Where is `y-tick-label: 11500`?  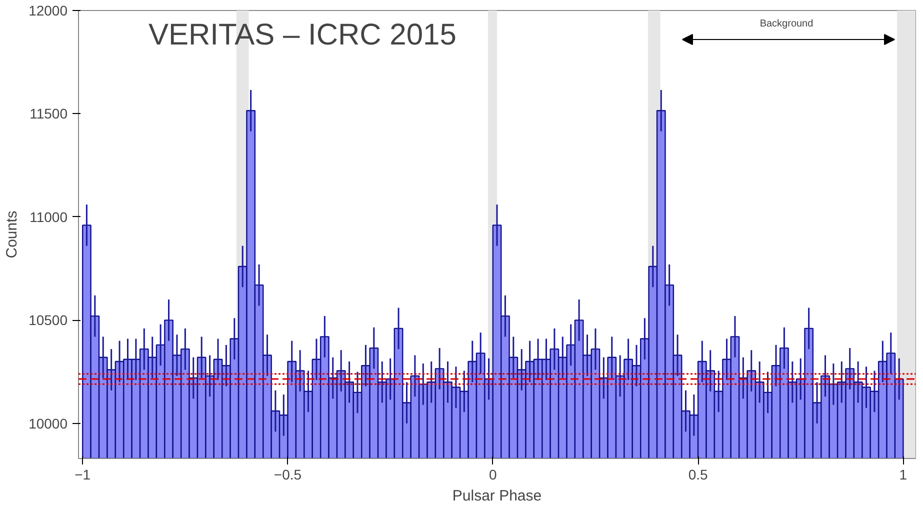 y-tick-label: 11500 is located at coordinates (49, 114).